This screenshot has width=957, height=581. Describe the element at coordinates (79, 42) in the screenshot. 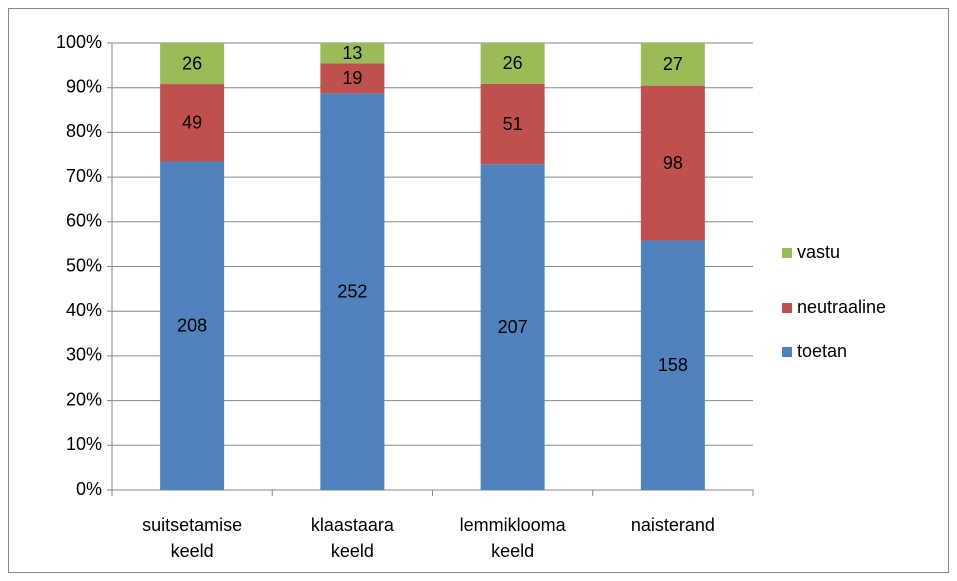

I see `y-tick-label: 100%` at that location.